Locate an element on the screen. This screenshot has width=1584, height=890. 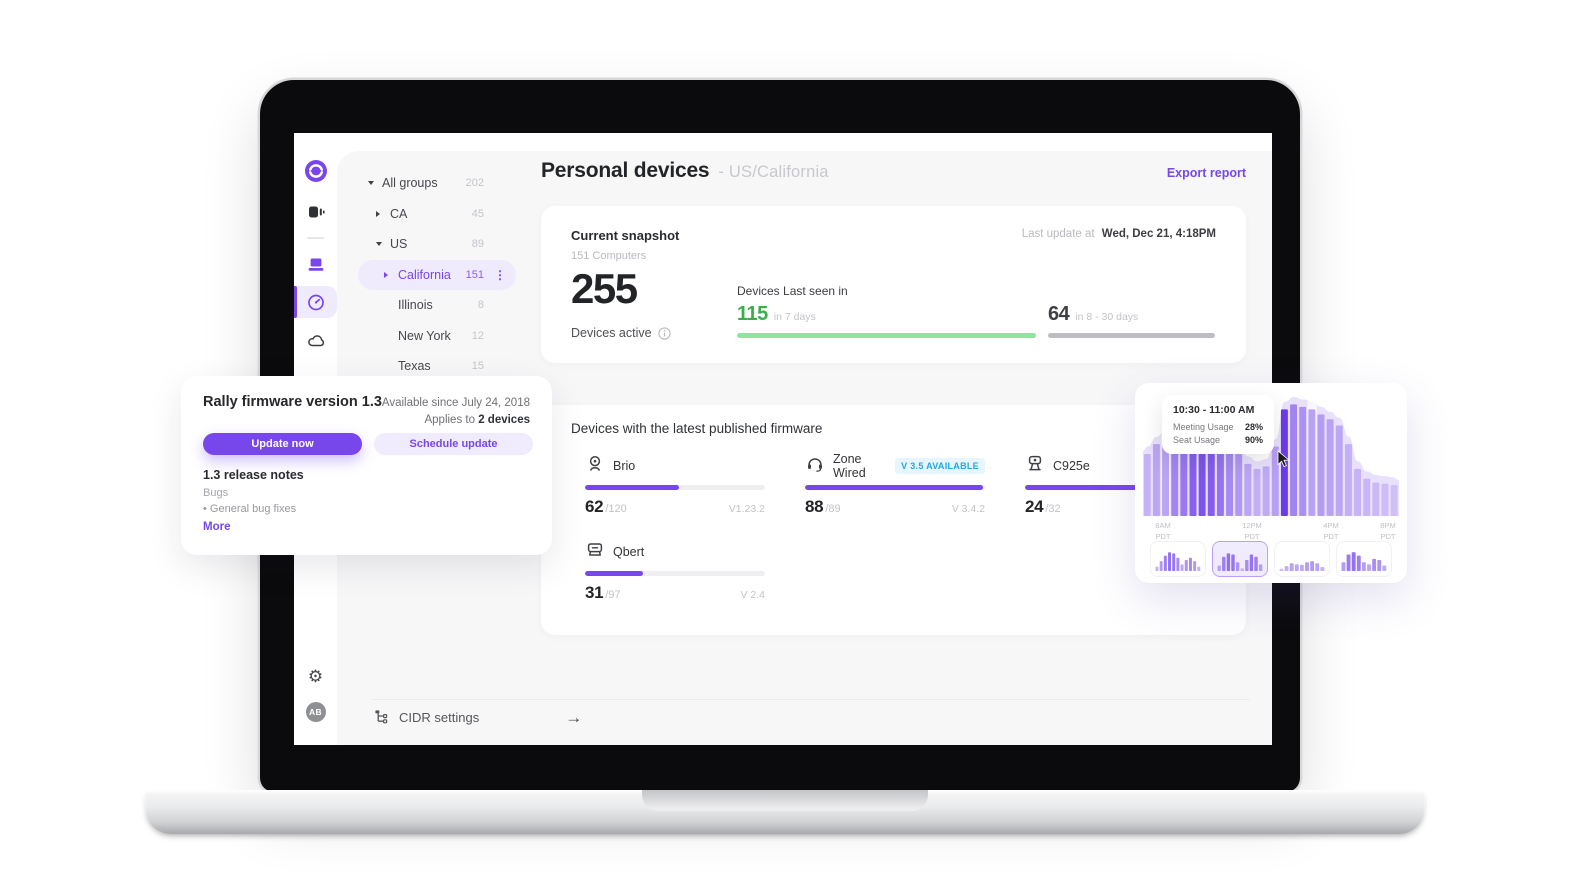
computers-nav-icon is located at coordinates (315, 265).